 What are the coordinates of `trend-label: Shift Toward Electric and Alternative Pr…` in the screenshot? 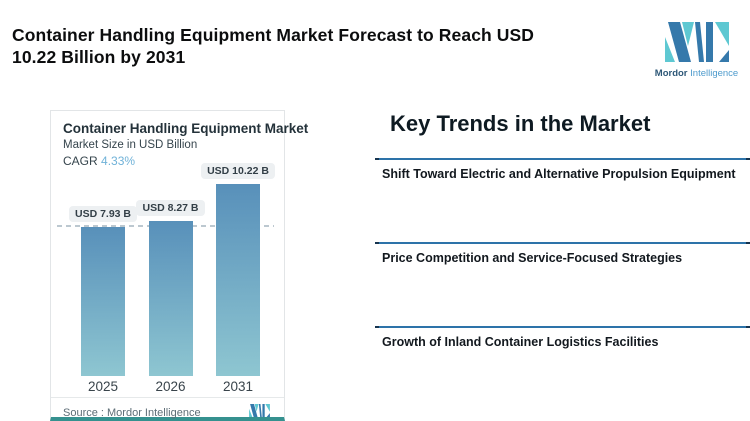 It's located at (559, 174).